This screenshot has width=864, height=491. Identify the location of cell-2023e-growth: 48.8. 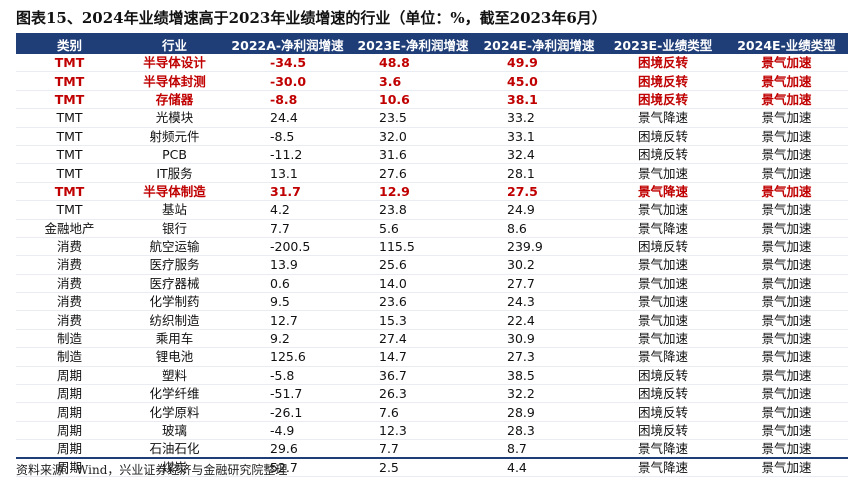
(413, 63).